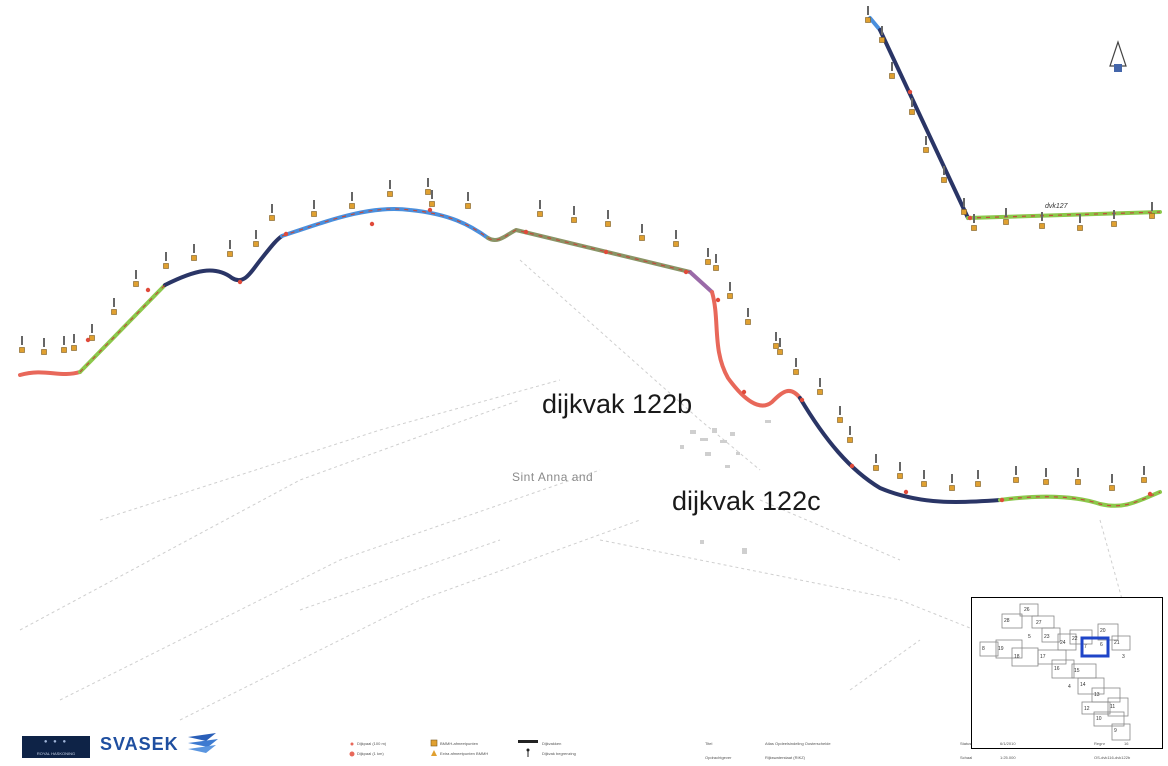 The height and width of the screenshot is (766, 1168). I want to click on svasek-logo: SVASEK, so click(139, 744).